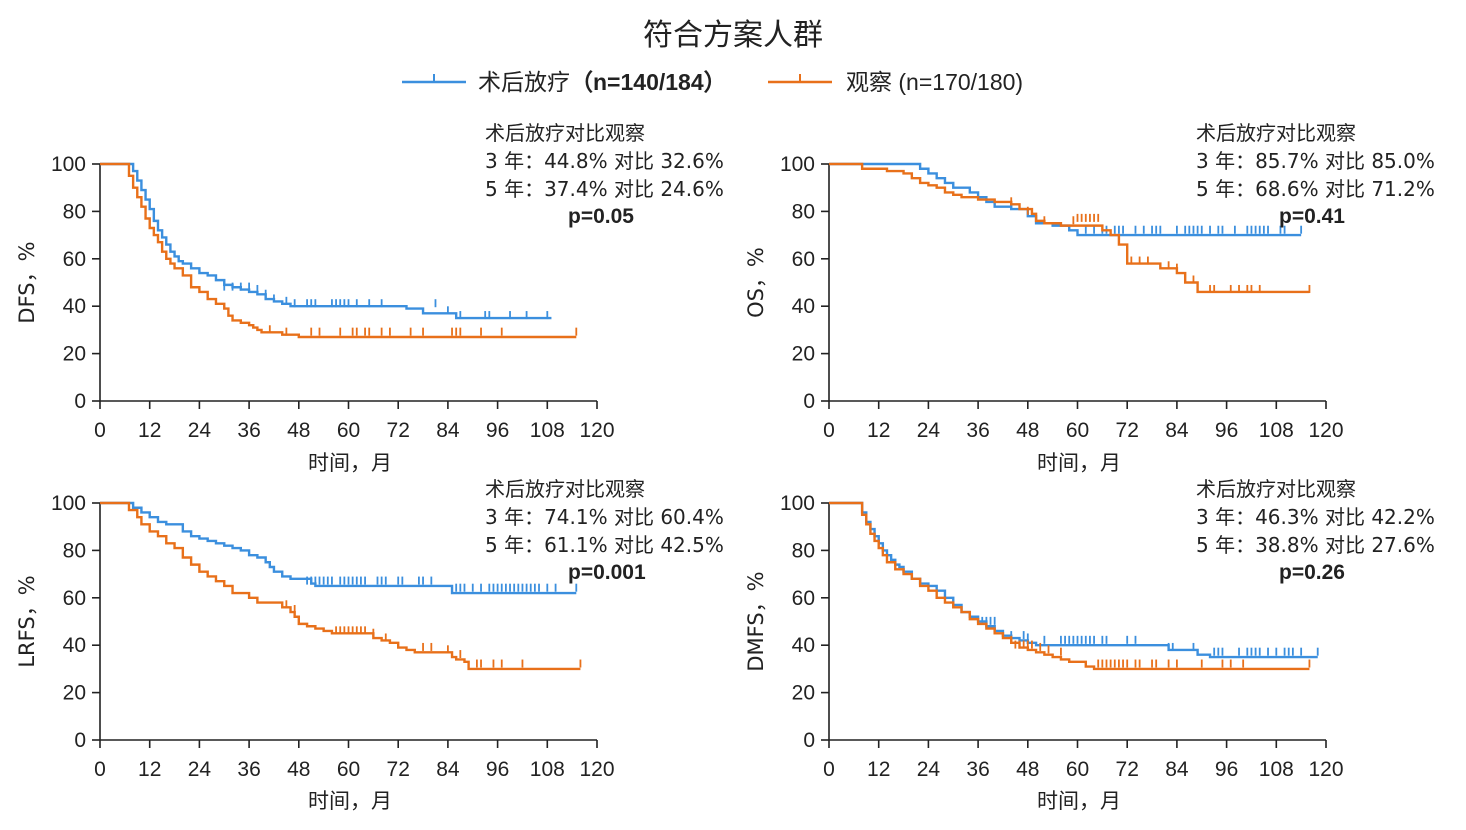  I want to click on x-tick-label-dfs-48: 48, so click(298, 430).